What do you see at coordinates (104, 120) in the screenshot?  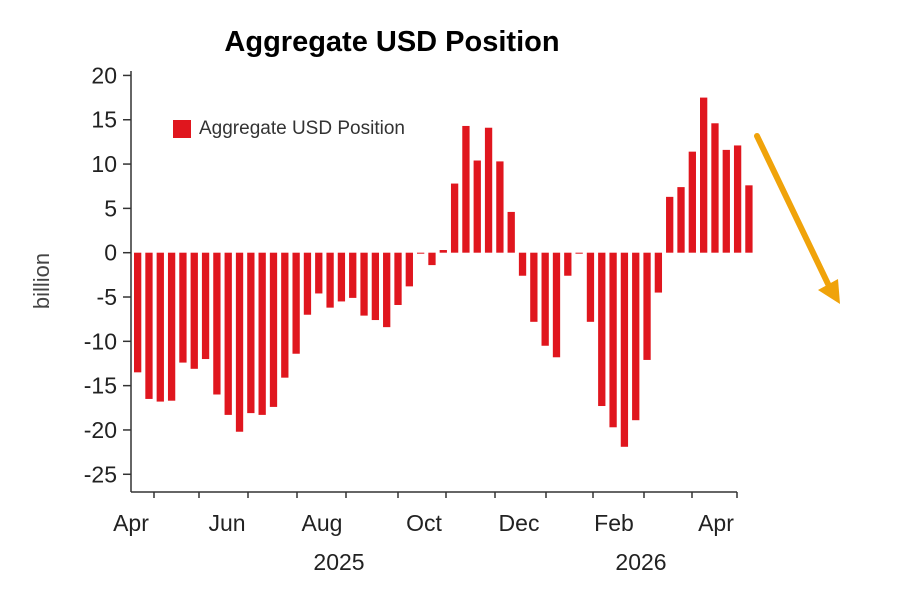 I see `y-tick-label: 15` at bounding box center [104, 120].